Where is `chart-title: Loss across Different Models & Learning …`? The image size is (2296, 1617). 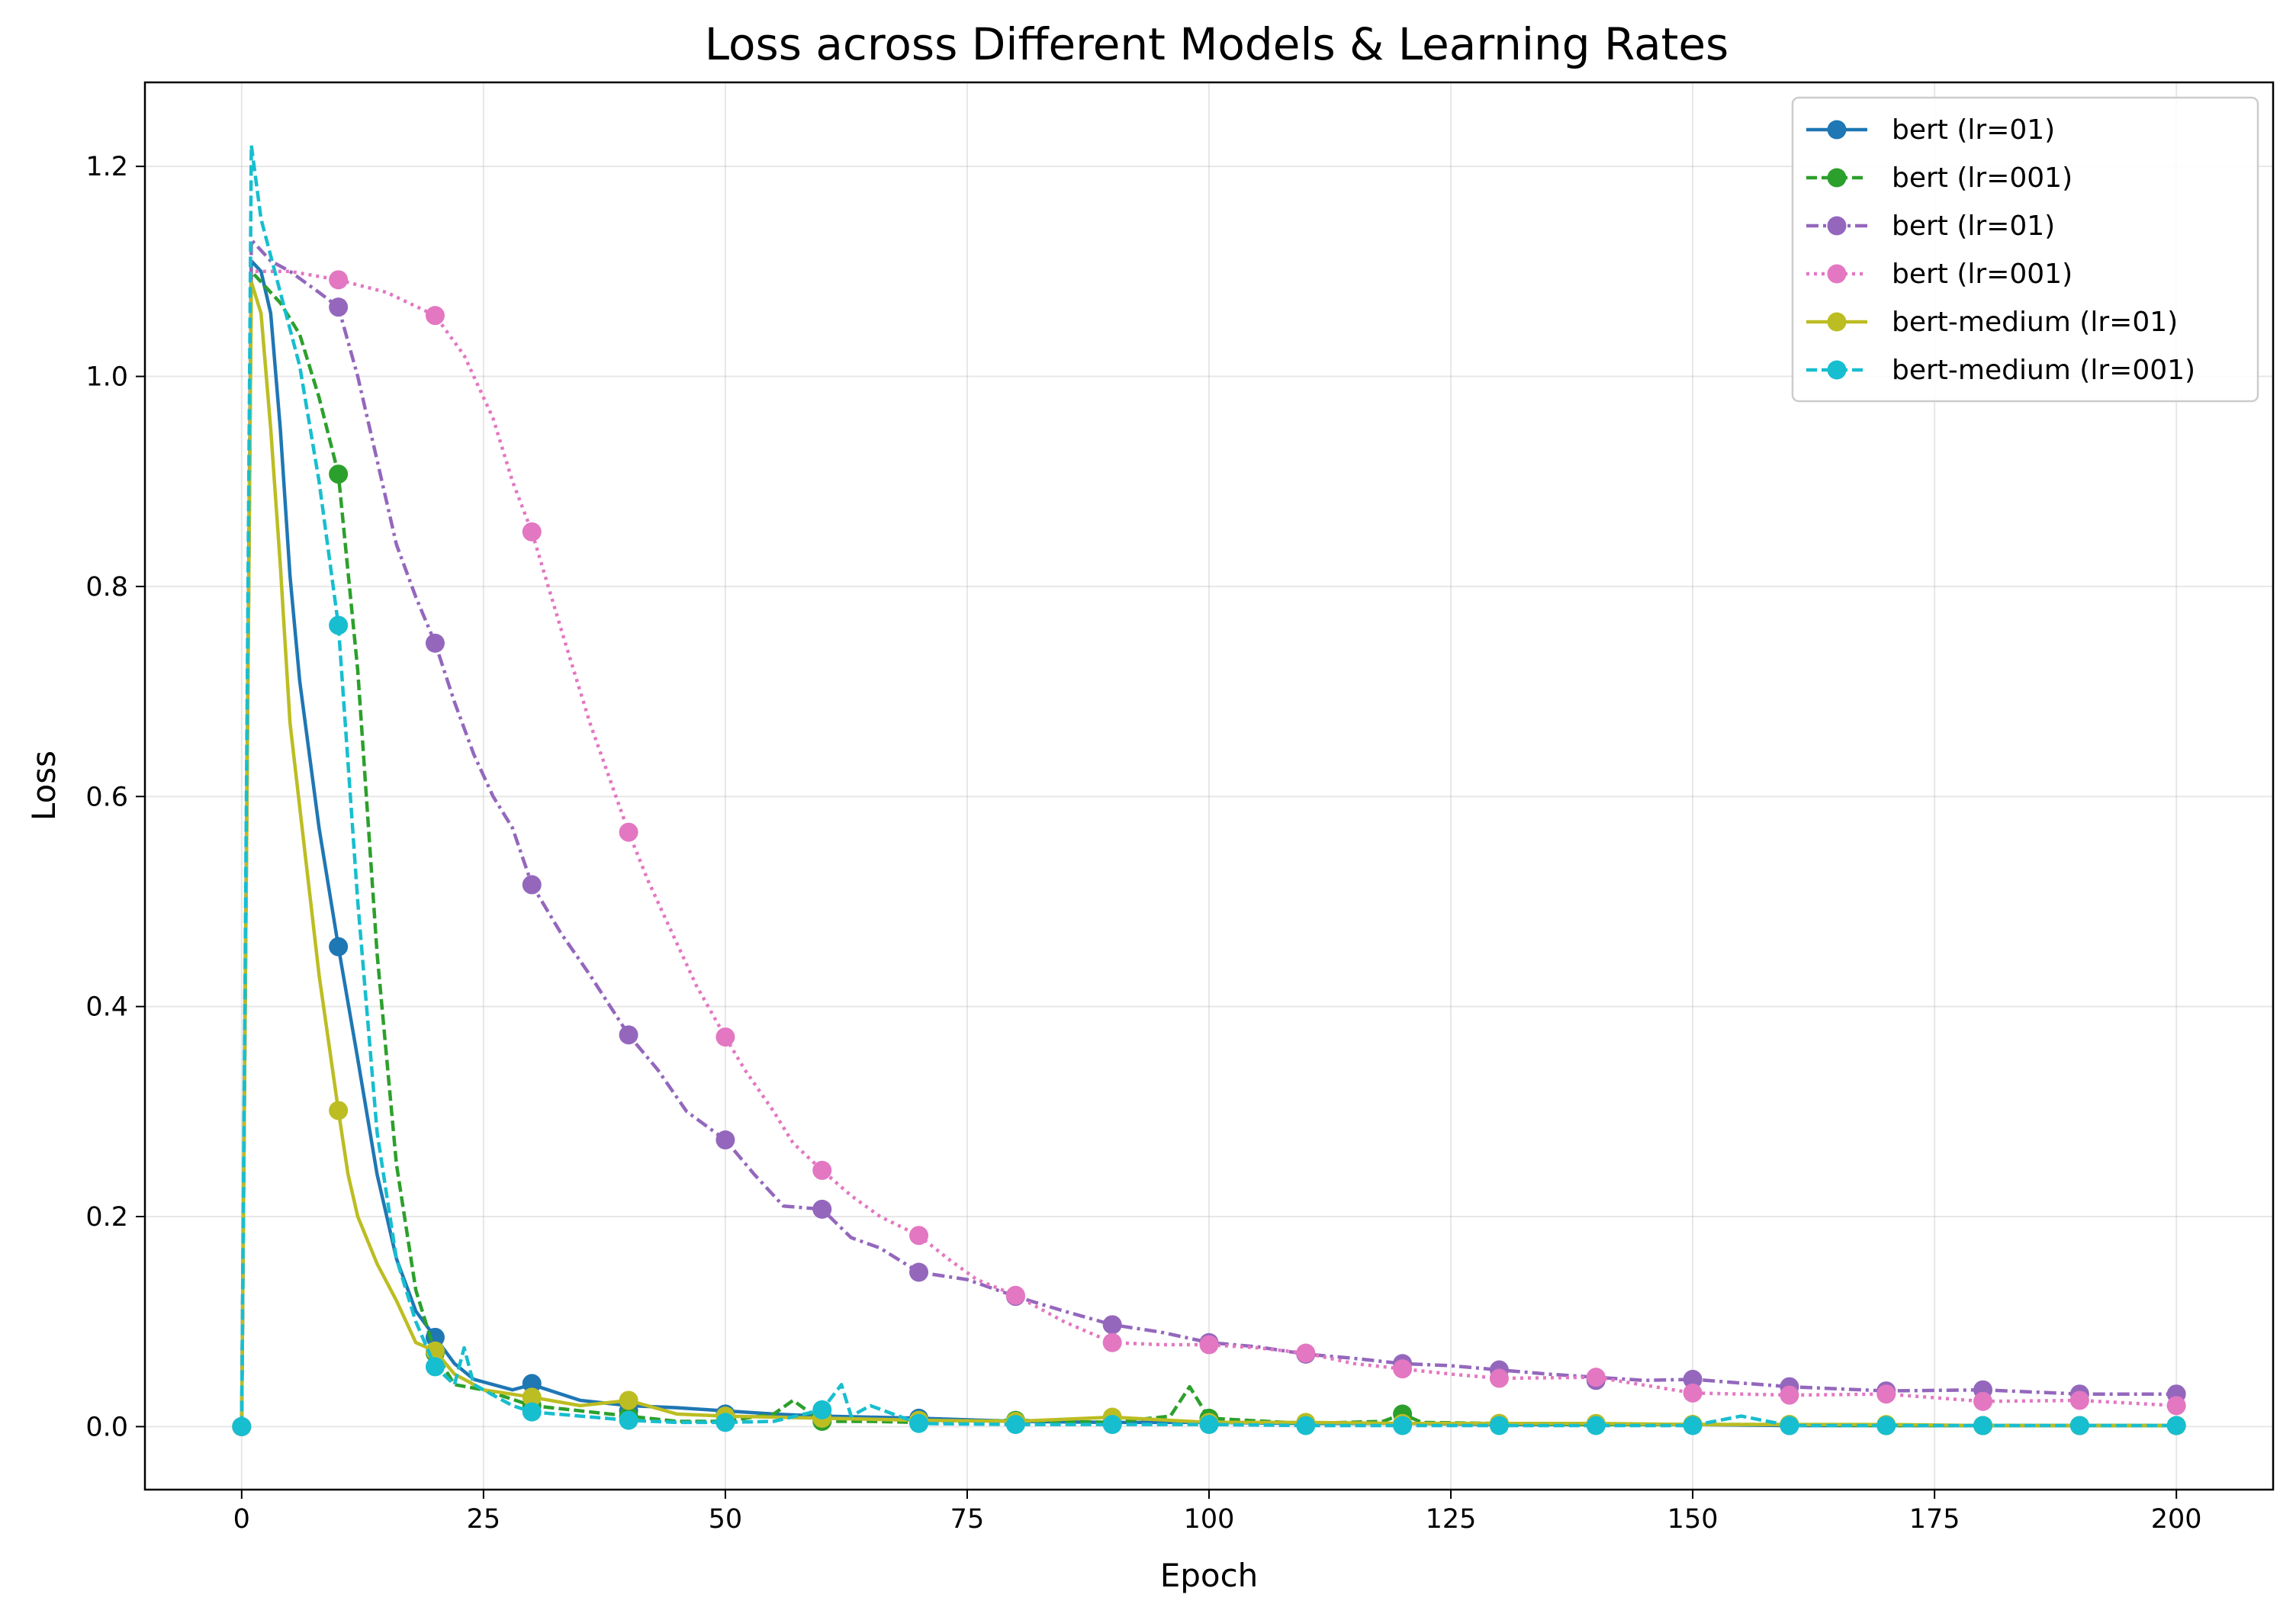 chart-title: Loss across Different Models & Learning … is located at coordinates (1217, 44).